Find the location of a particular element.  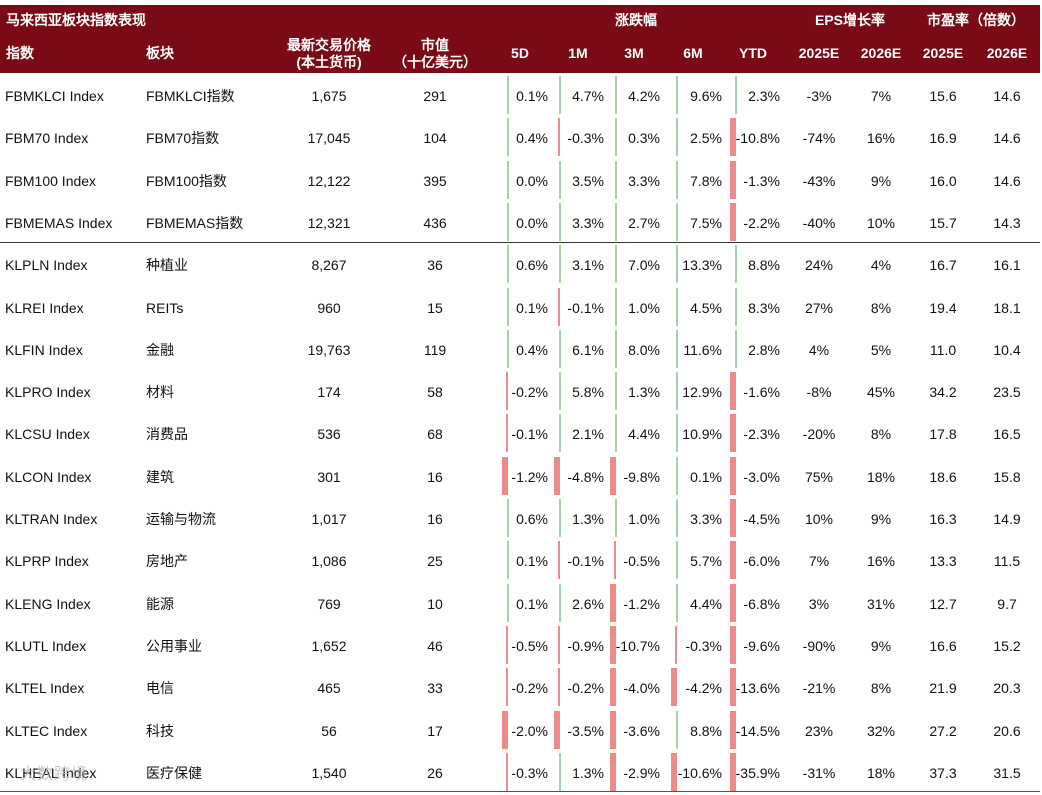

cell-m6: -0.3% is located at coordinates (703, 645).